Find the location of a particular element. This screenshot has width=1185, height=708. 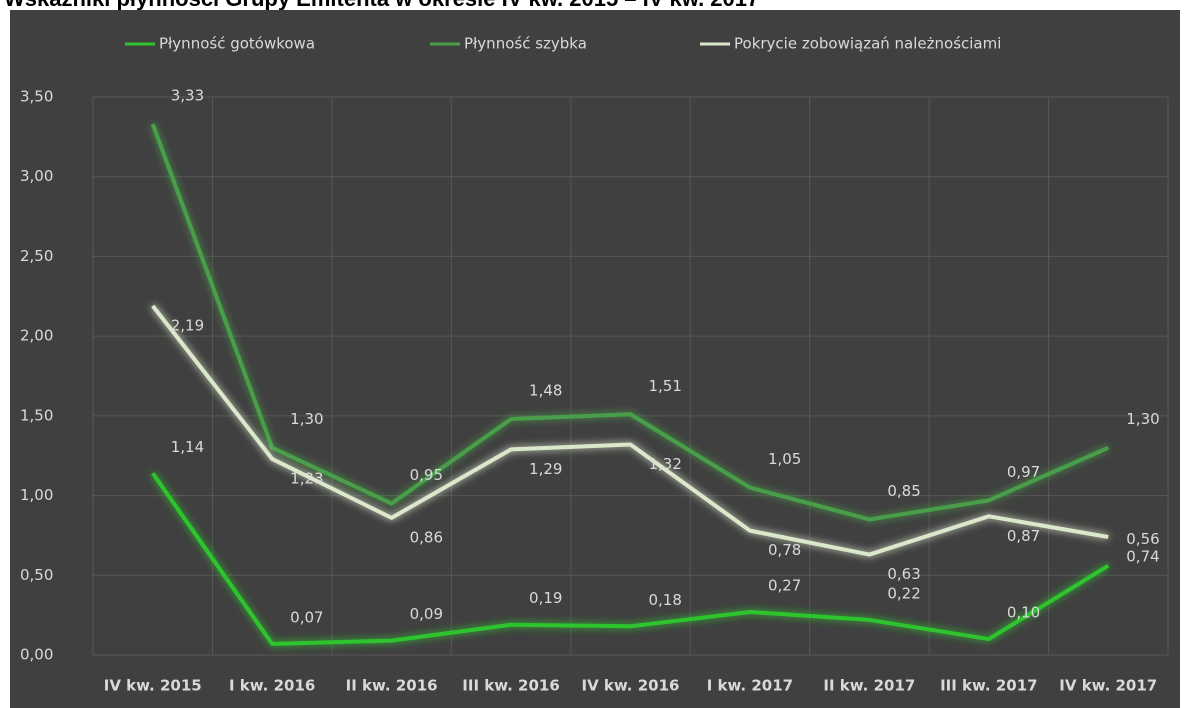

data-label: 0,09 is located at coordinates (426, 614).